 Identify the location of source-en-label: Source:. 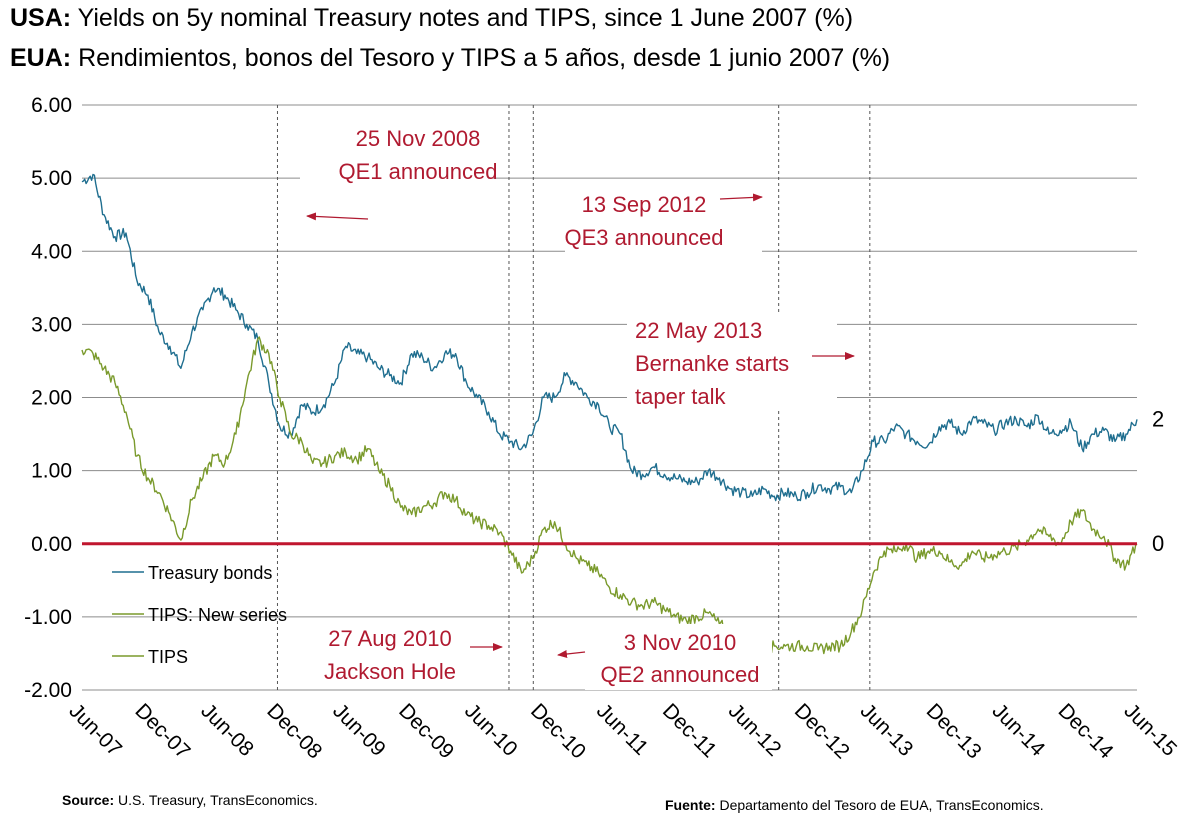
(88, 800).